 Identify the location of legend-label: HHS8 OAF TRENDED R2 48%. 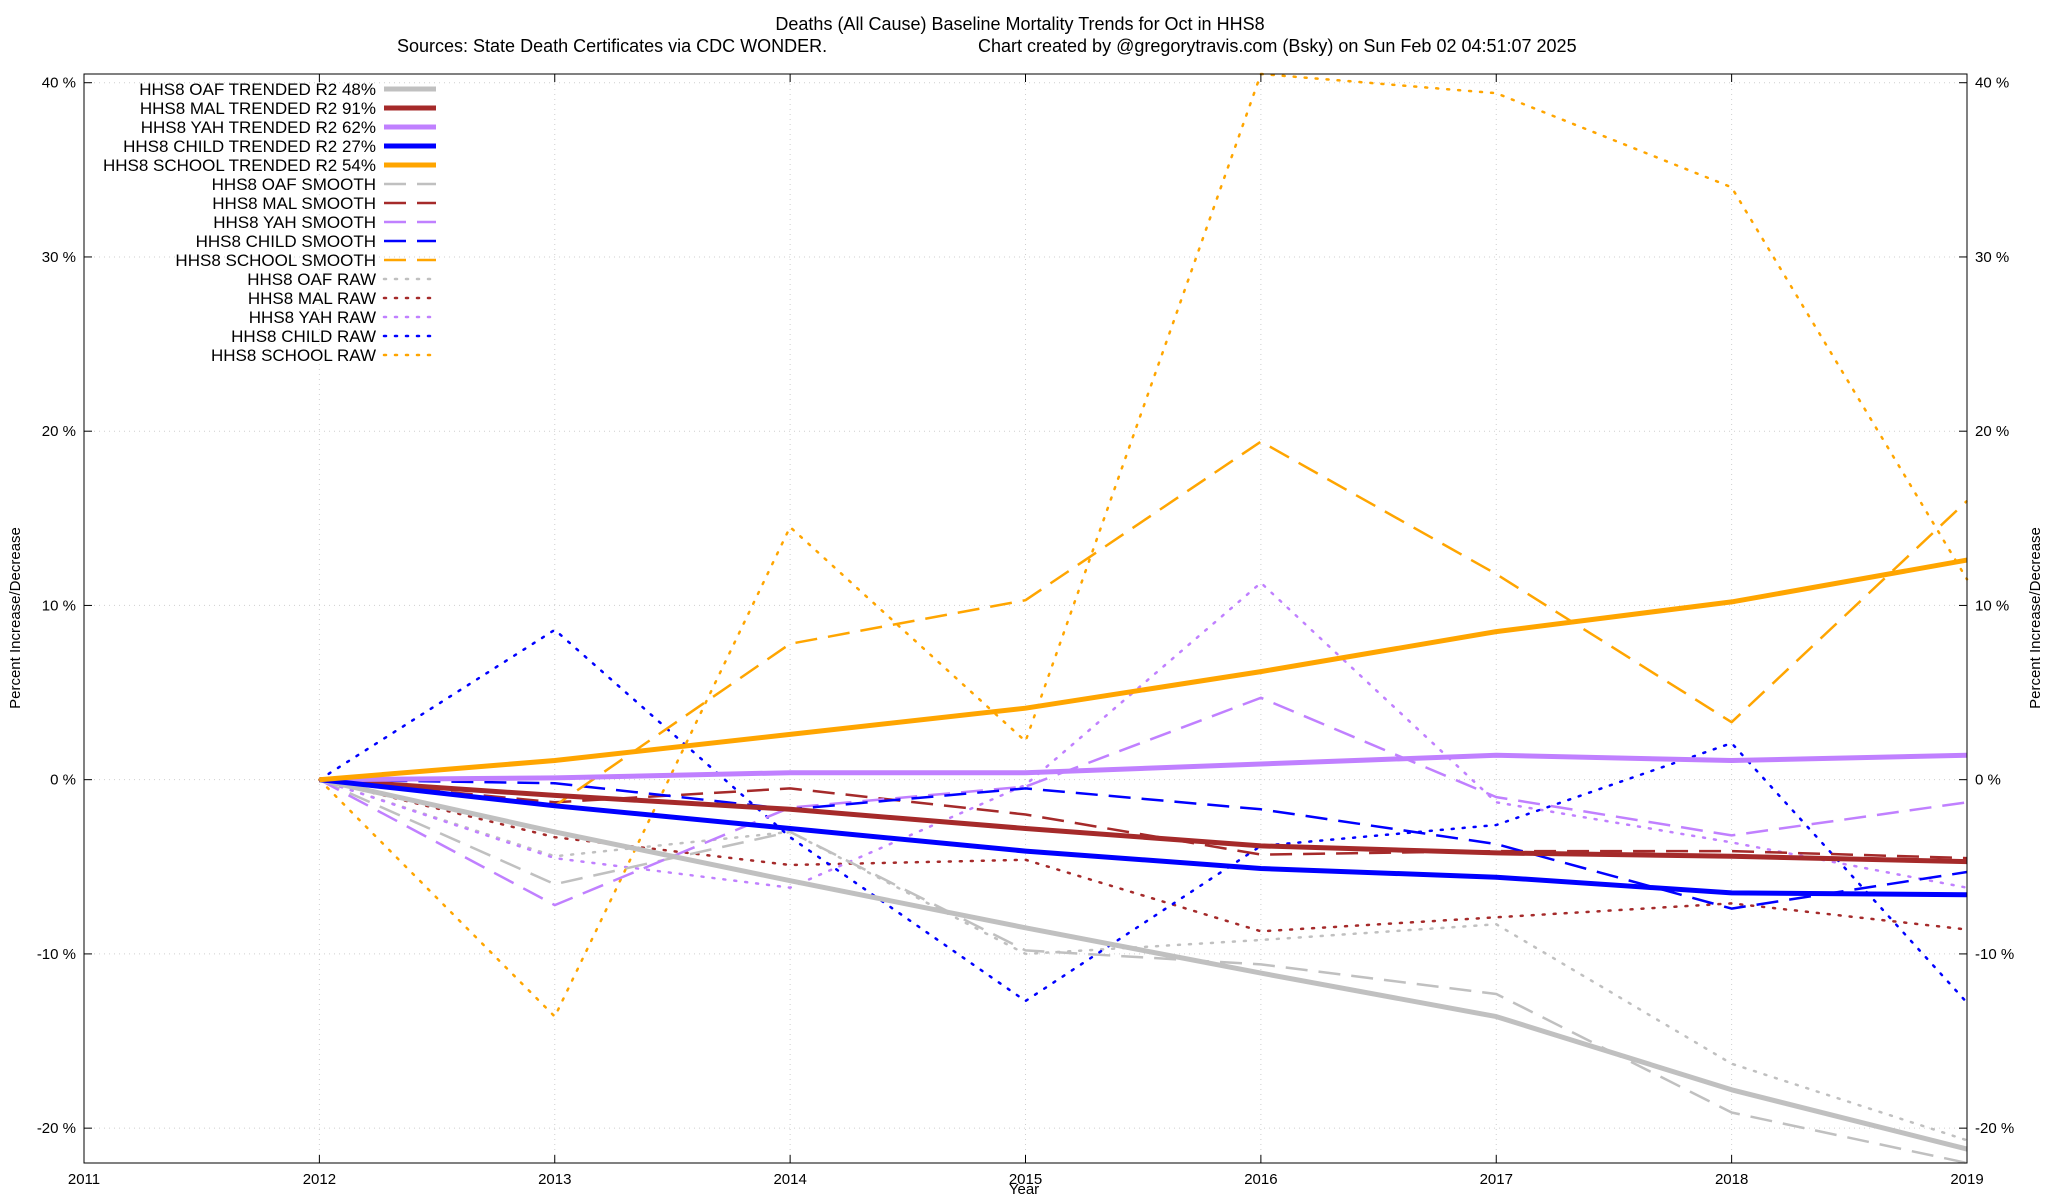
(257, 89).